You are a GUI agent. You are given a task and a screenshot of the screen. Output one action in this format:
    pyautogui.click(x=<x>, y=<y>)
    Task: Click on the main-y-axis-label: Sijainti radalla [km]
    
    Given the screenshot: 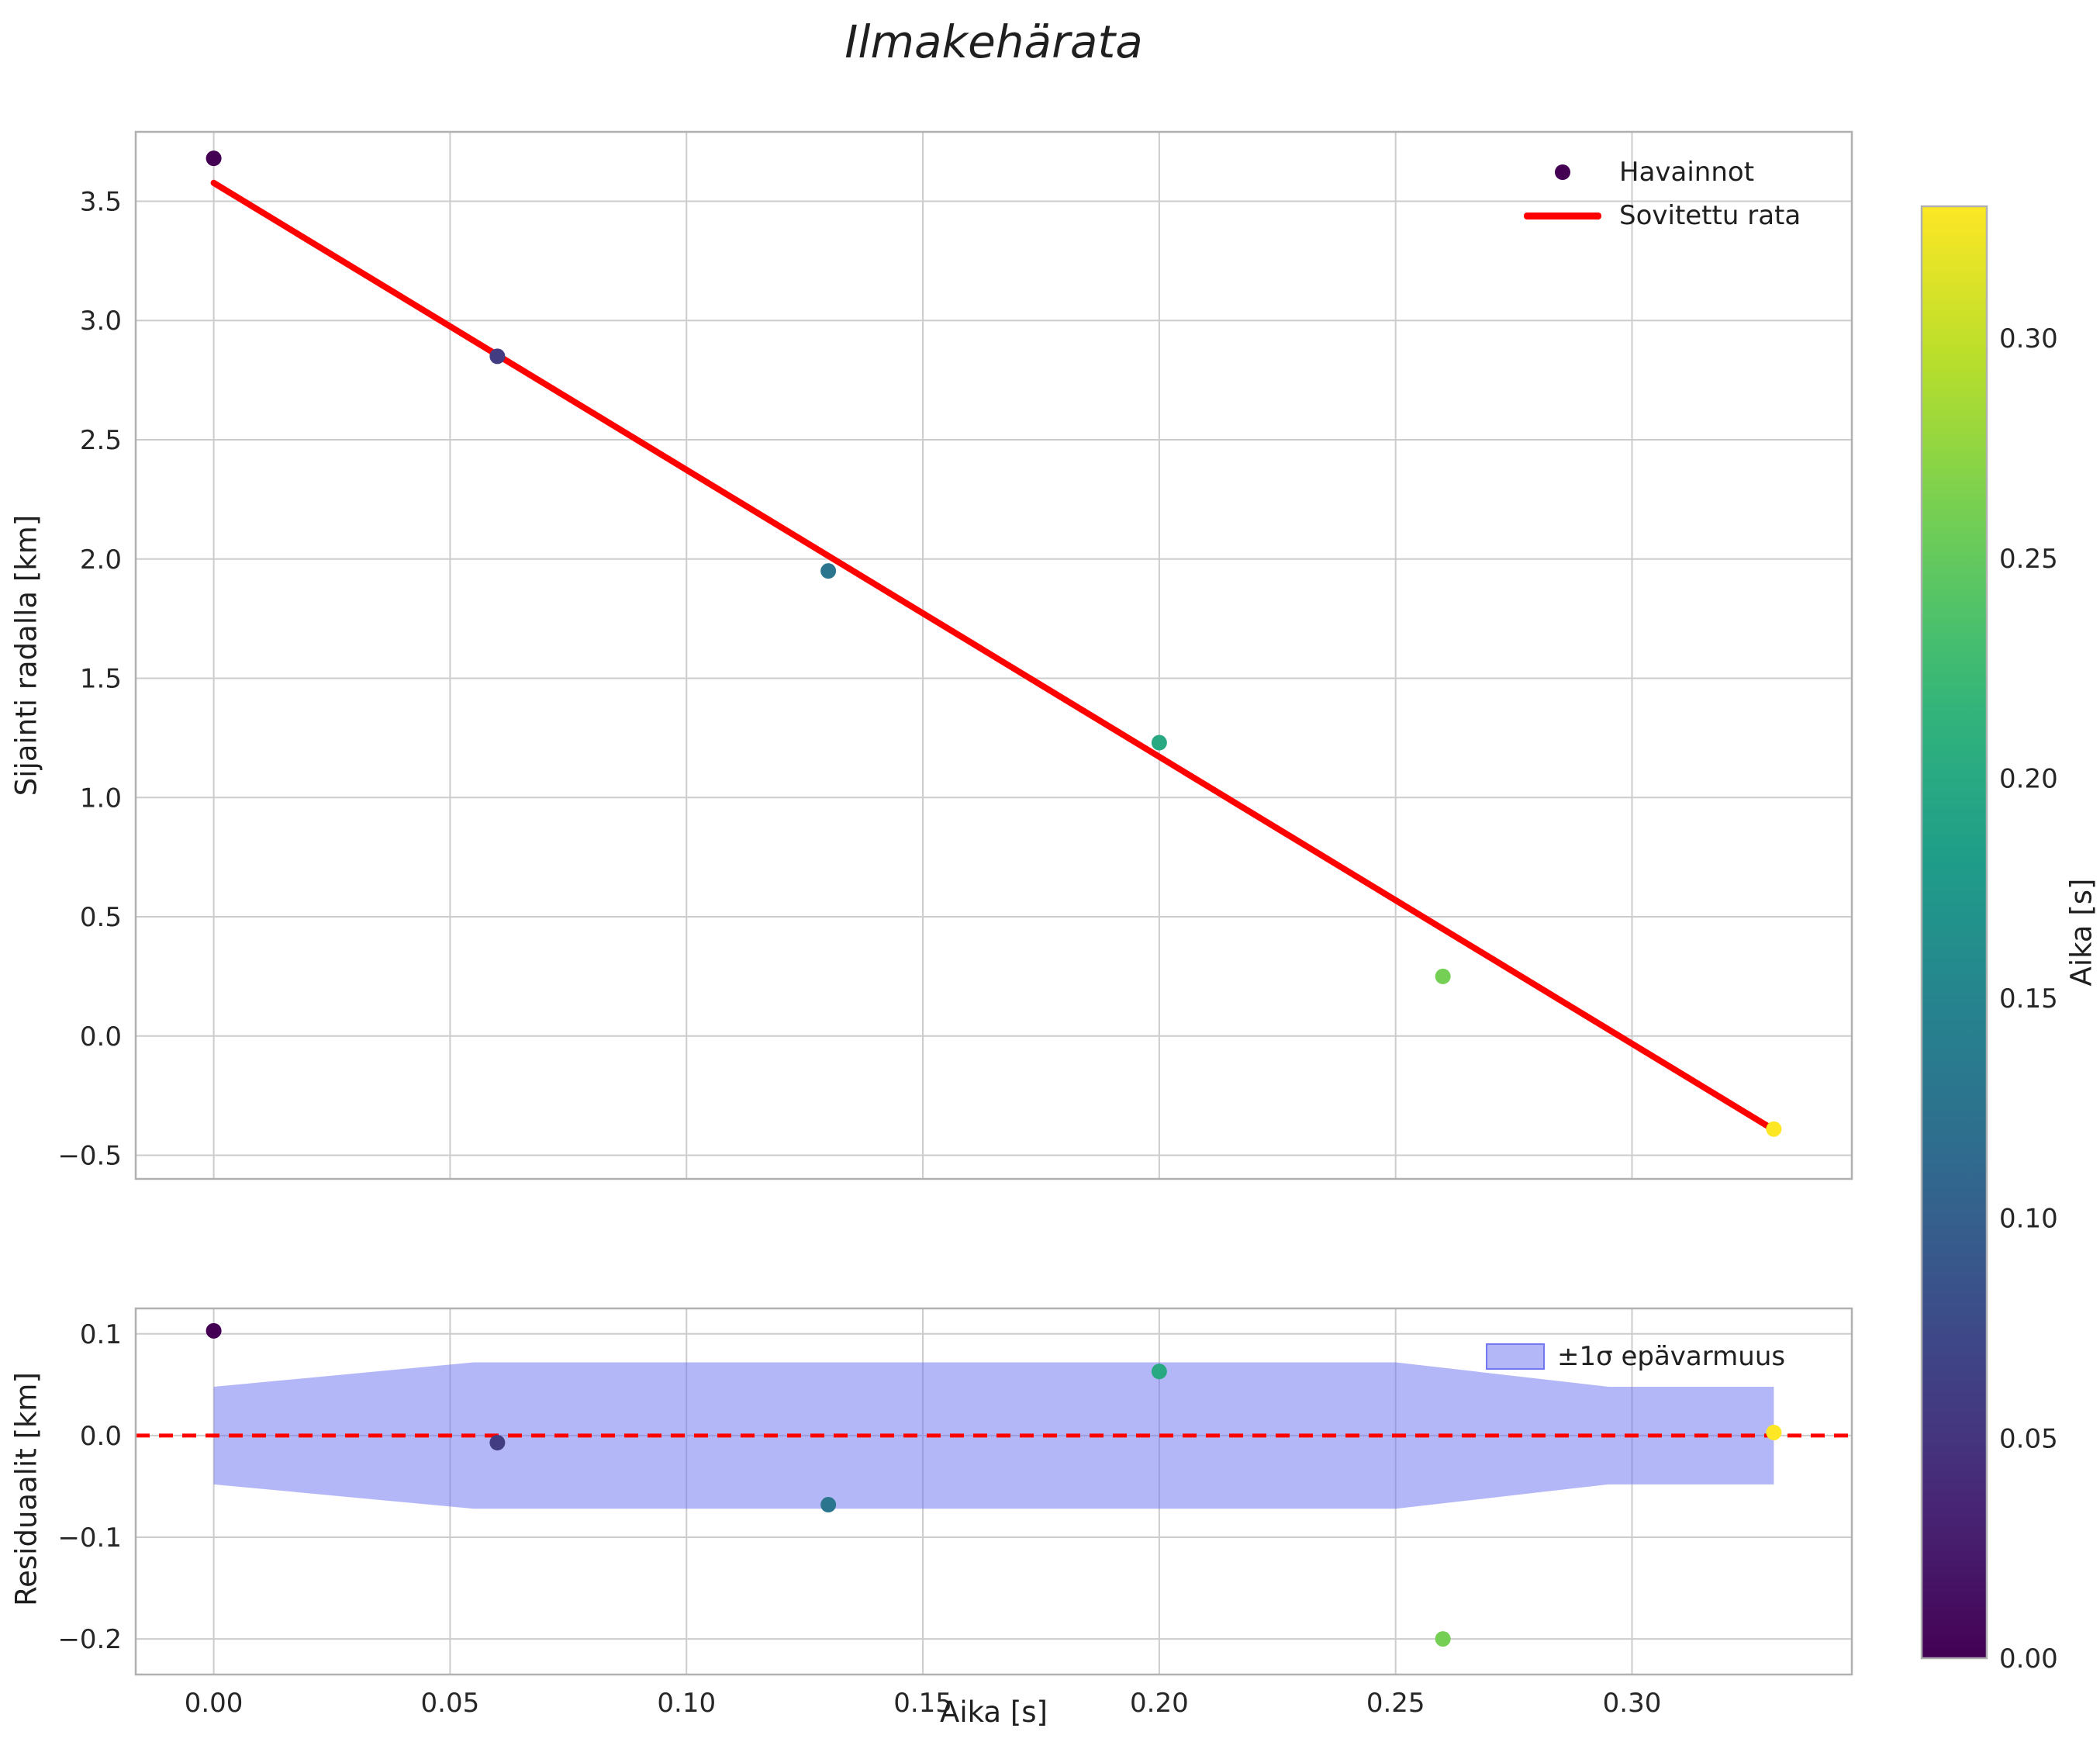 What is the action you would take?
    pyautogui.click(x=26, y=655)
    